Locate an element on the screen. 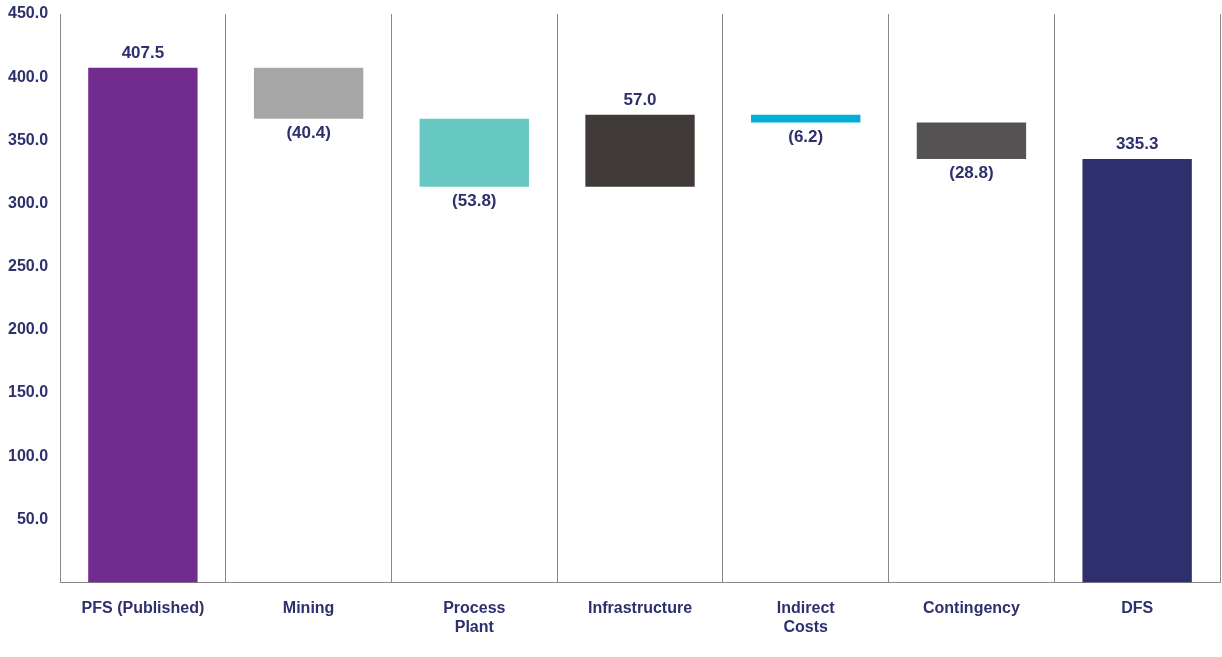  x-tick-label: Infrastructure is located at coordinates (640, 607).